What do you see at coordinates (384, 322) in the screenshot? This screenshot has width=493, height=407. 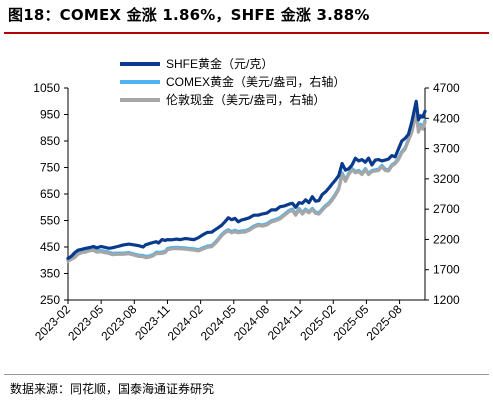 I see `x-axis-tick-label: 2025-08` at bounding box center [384, 322].